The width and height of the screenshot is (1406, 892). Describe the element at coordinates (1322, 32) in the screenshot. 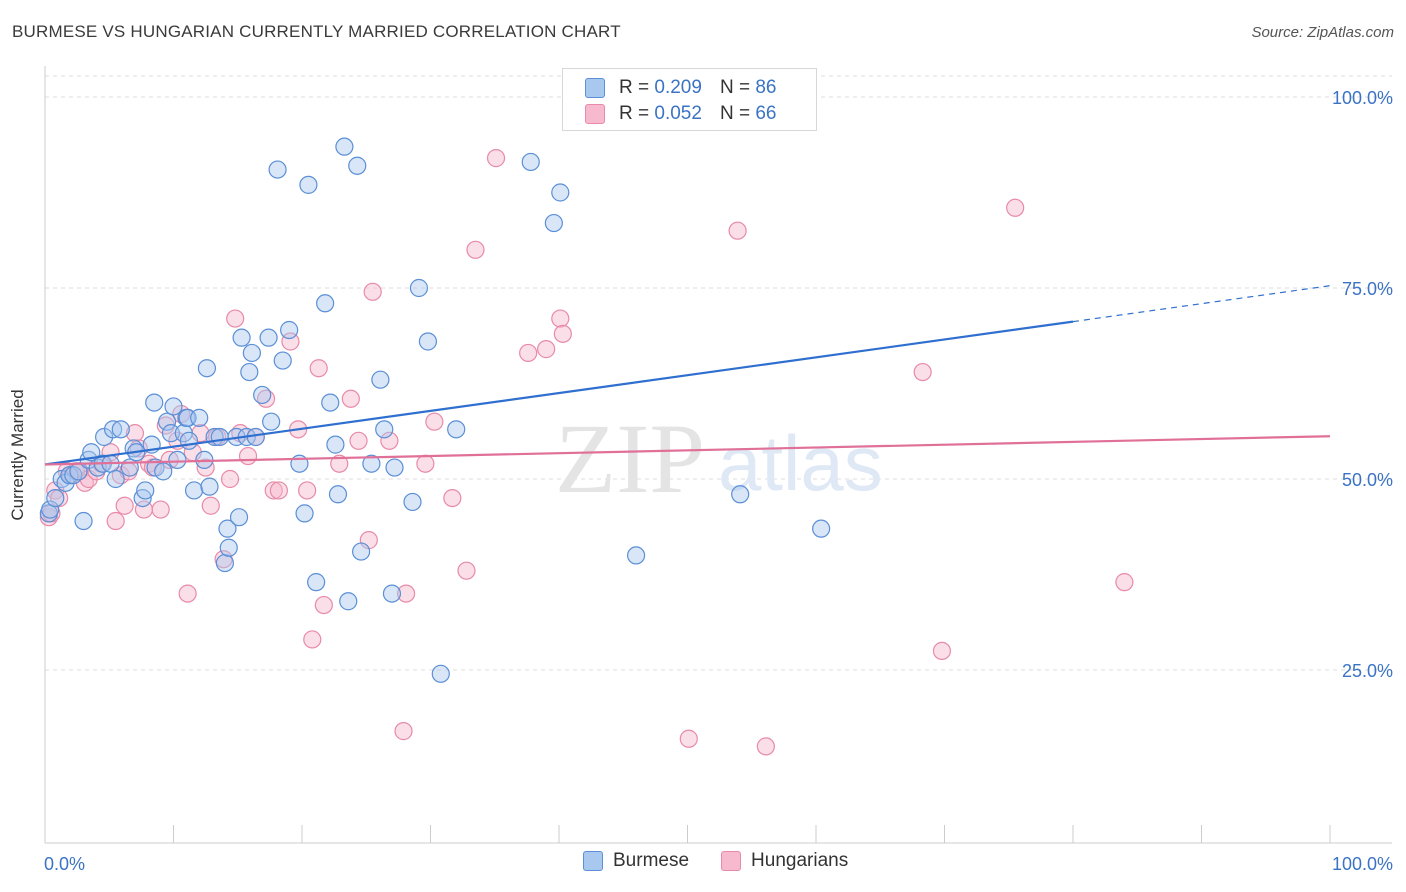

I see `source-label: Source: ZipAtlas.com` at that location.